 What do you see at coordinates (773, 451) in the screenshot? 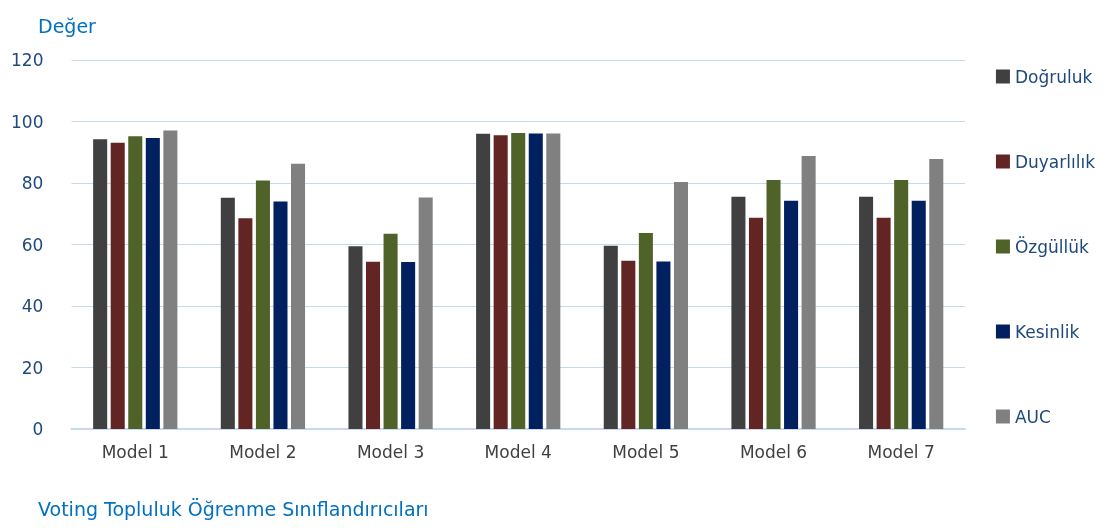
I see `x-tick-label: Model 6` at bounding box center [773, 451].